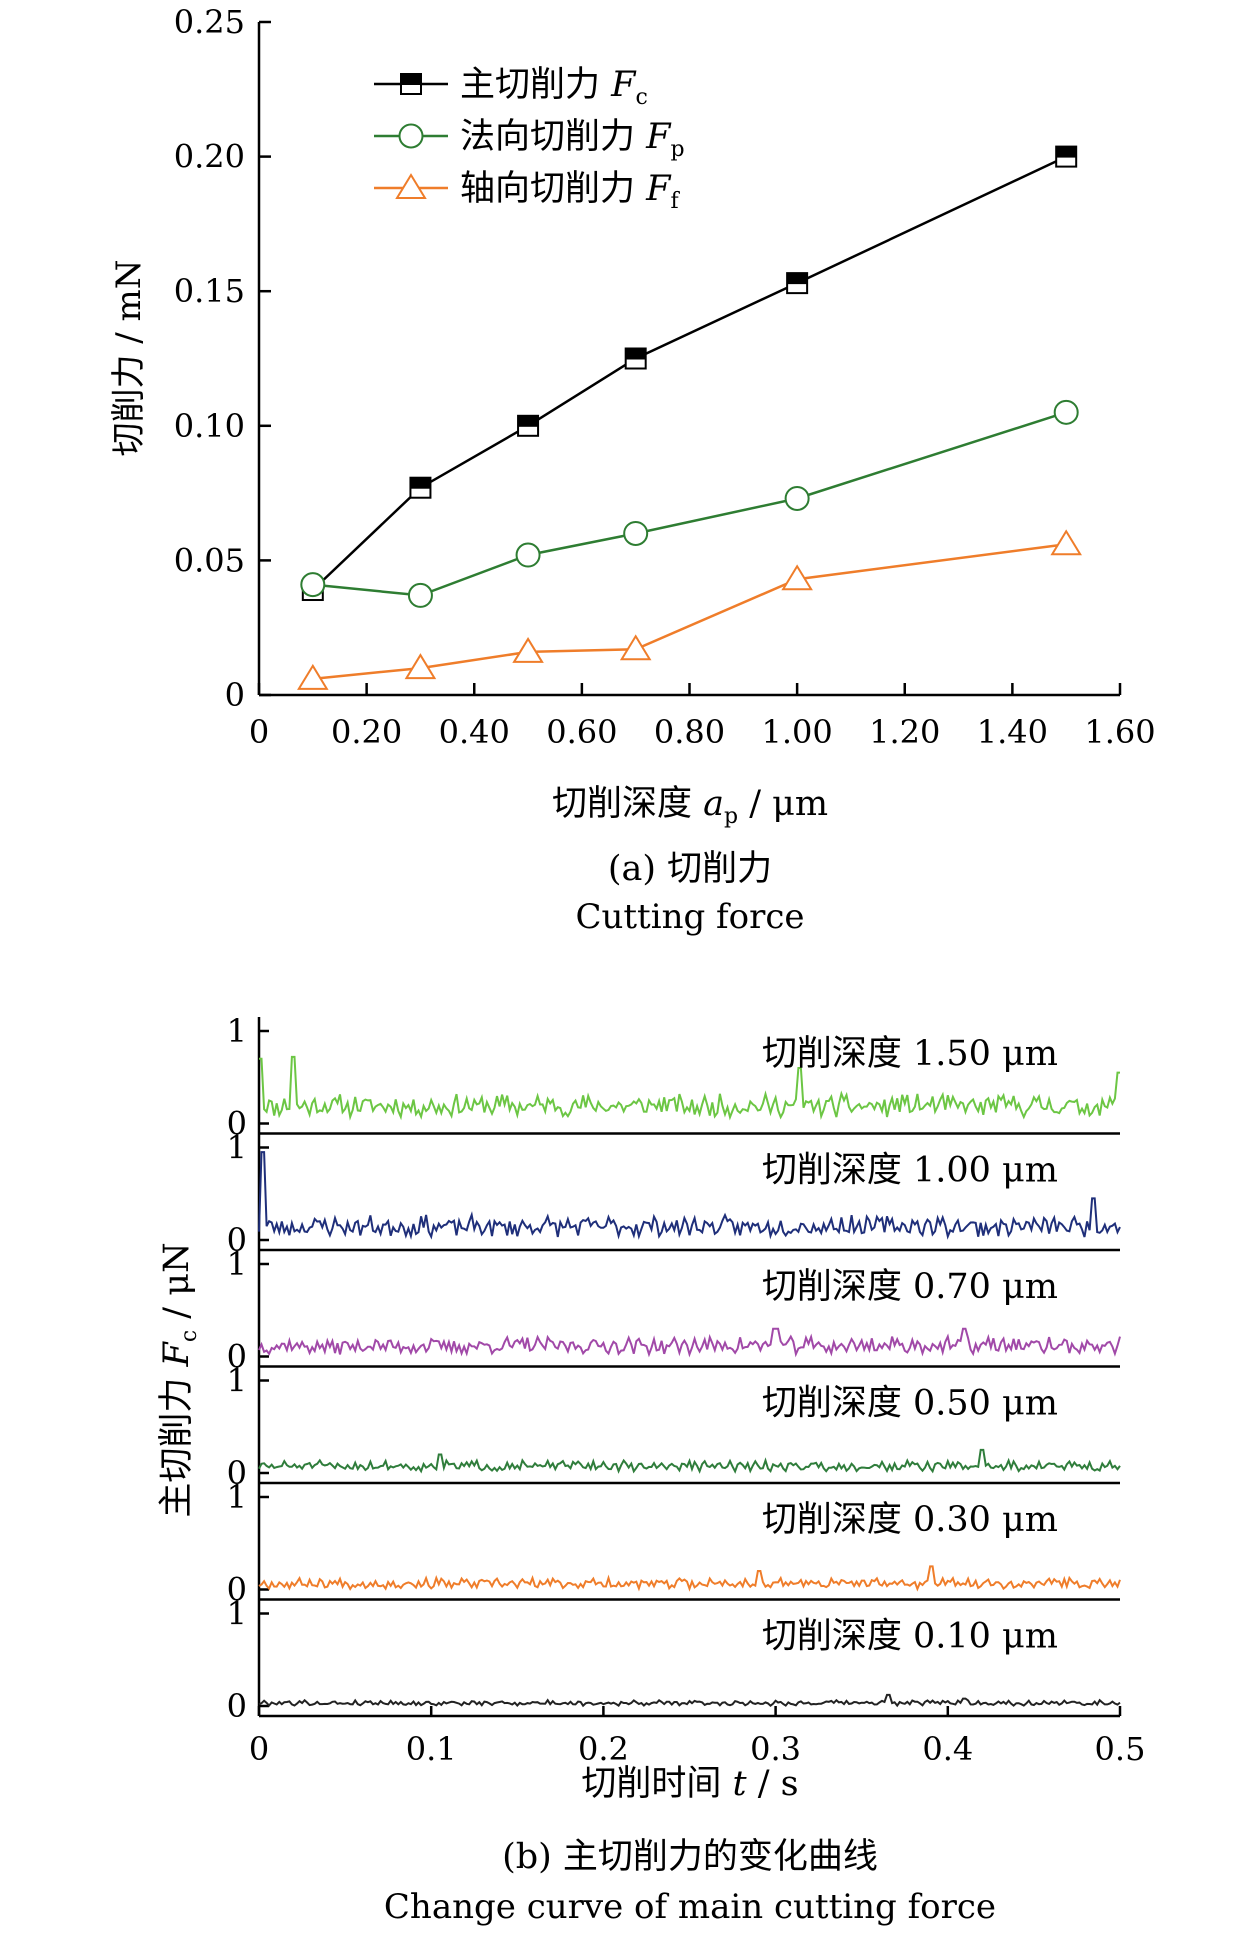  Describe the element at coordinates (689, 917) in the screenshot. I see `chart-a-caption-en: Cutting force` at that location.